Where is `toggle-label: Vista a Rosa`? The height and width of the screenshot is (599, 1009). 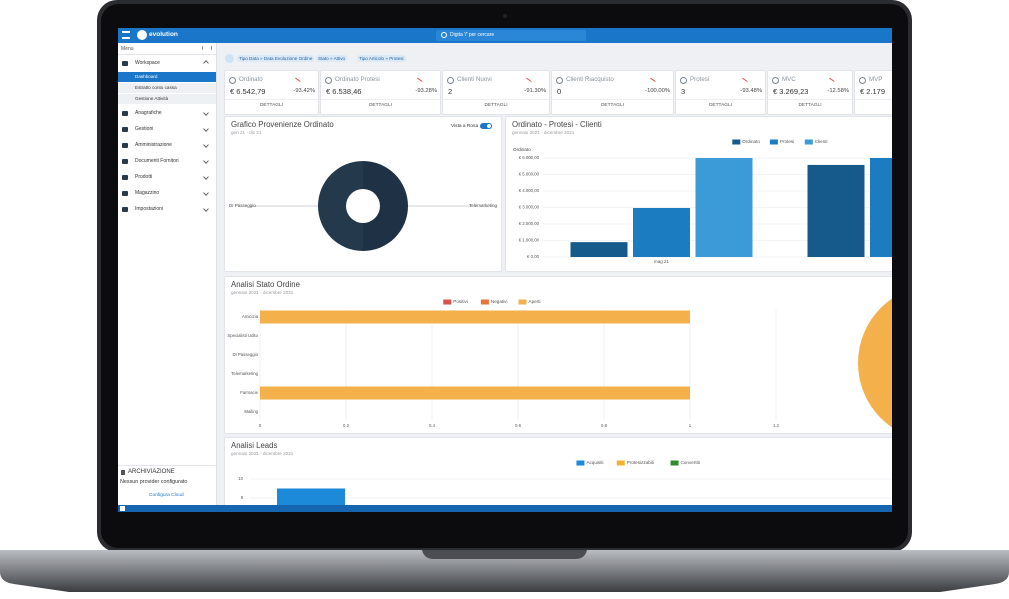
toggle-label: Vista a Rosa is located at coordinates (465, 126).